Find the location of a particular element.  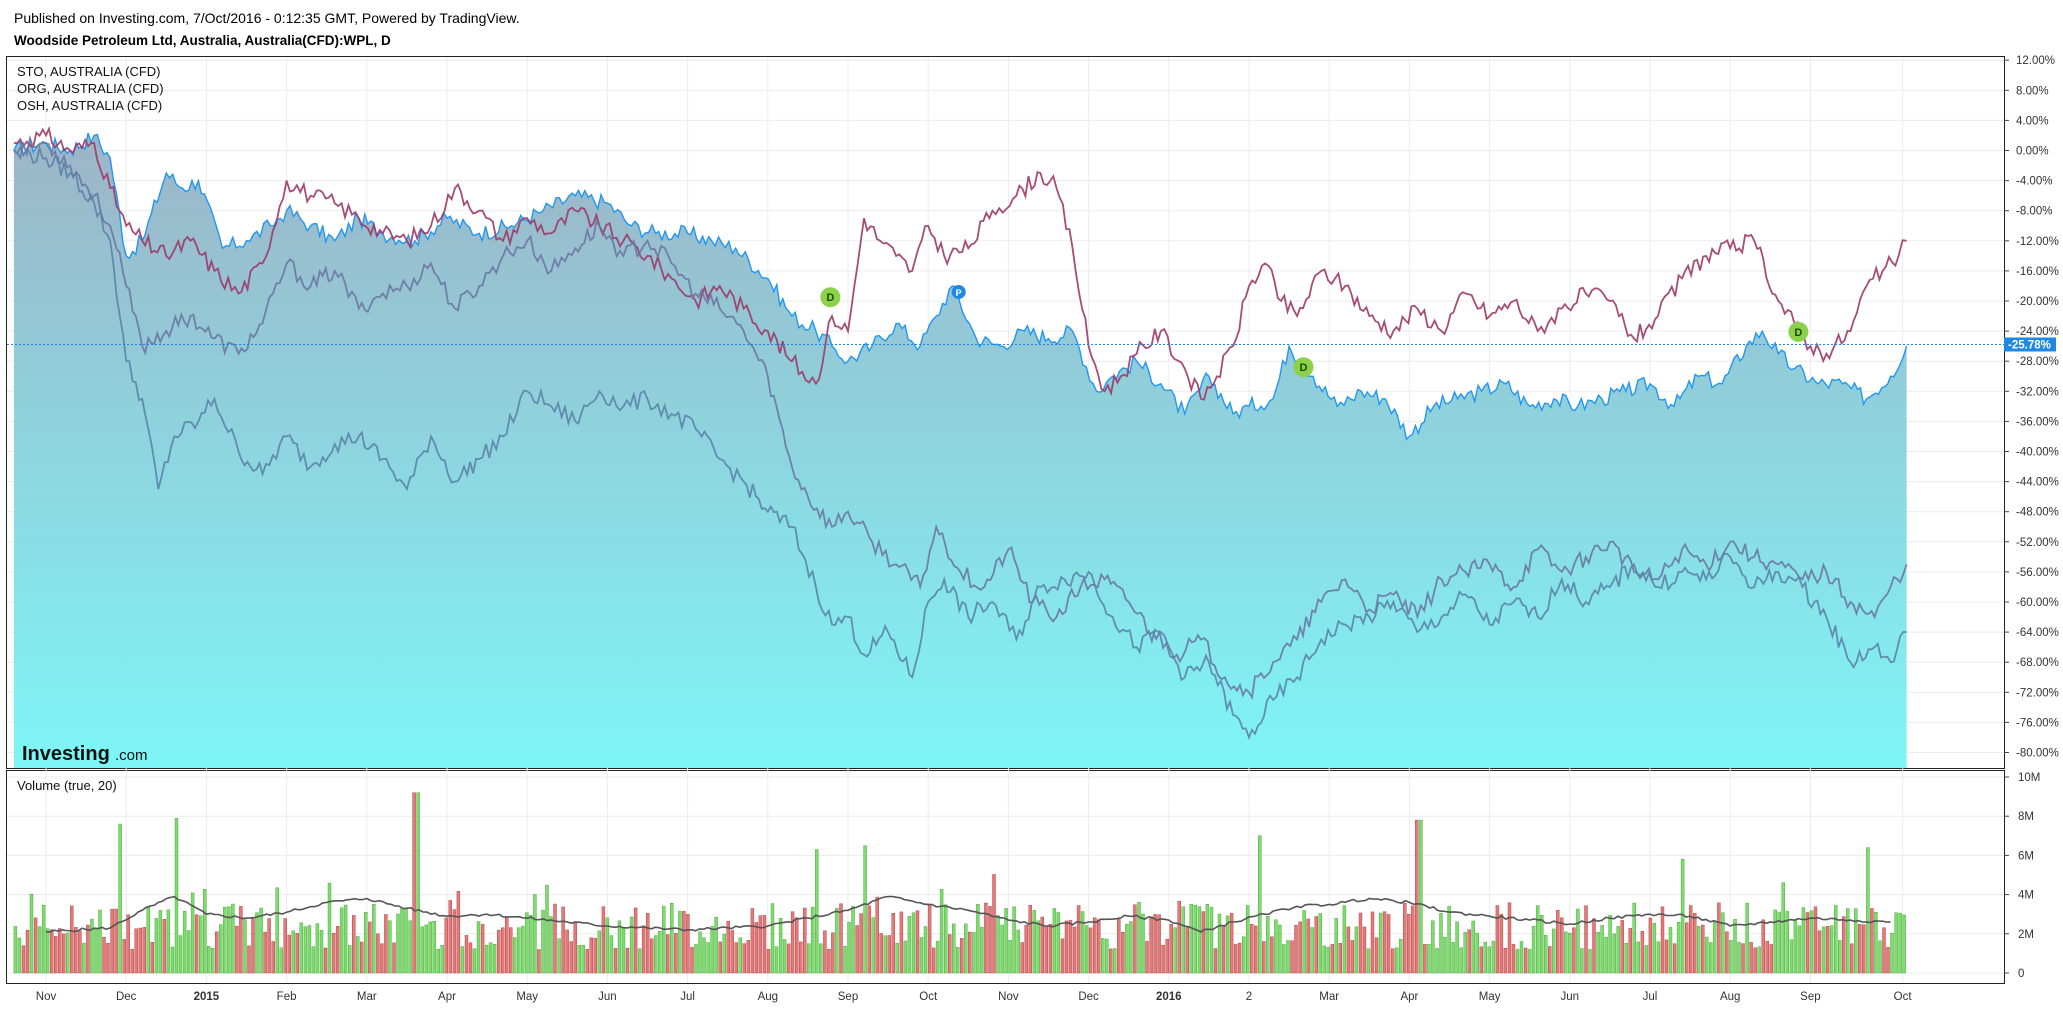

vol-tick-label: 8M is located at coordinates (2026, 817).